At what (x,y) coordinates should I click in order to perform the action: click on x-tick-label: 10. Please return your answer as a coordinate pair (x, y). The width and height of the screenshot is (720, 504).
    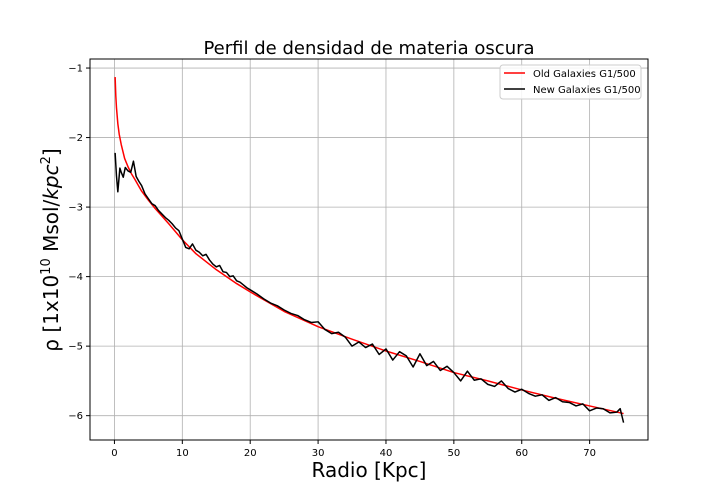
    Looking at the image, I should click on (182, 453).